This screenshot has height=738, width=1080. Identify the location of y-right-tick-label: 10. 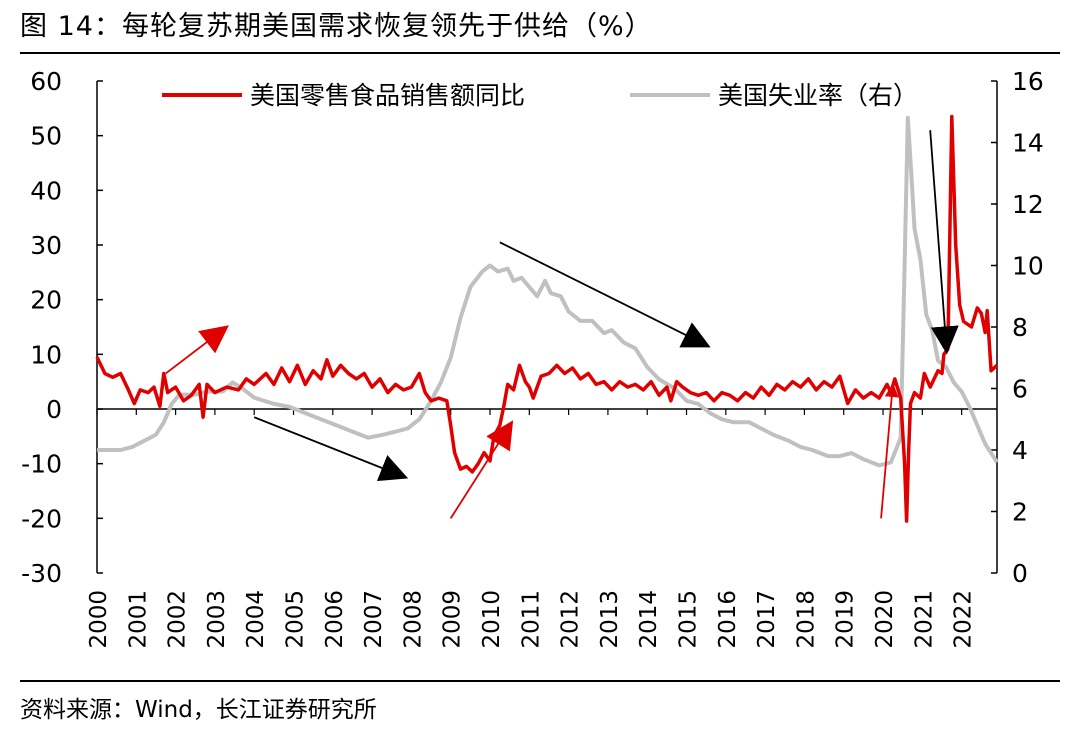
(1028, 266).